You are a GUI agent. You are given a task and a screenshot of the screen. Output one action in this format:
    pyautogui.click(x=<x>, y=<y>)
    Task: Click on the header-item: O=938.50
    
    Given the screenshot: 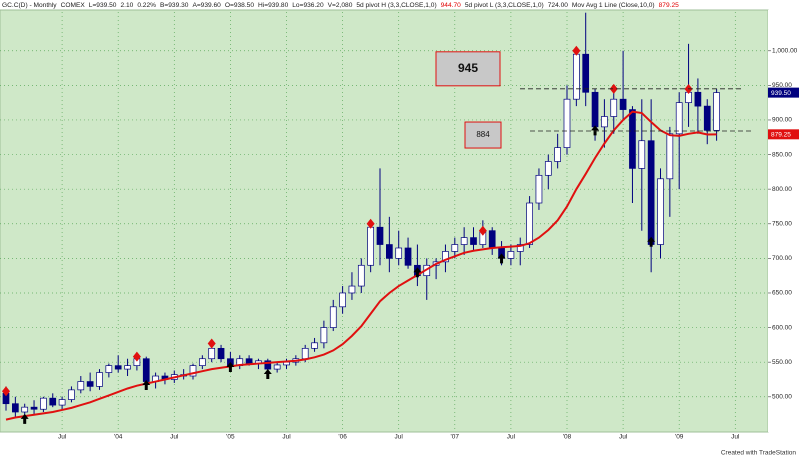 What is the action you would take?
    pyautogui.click(x=239, y=5)
    